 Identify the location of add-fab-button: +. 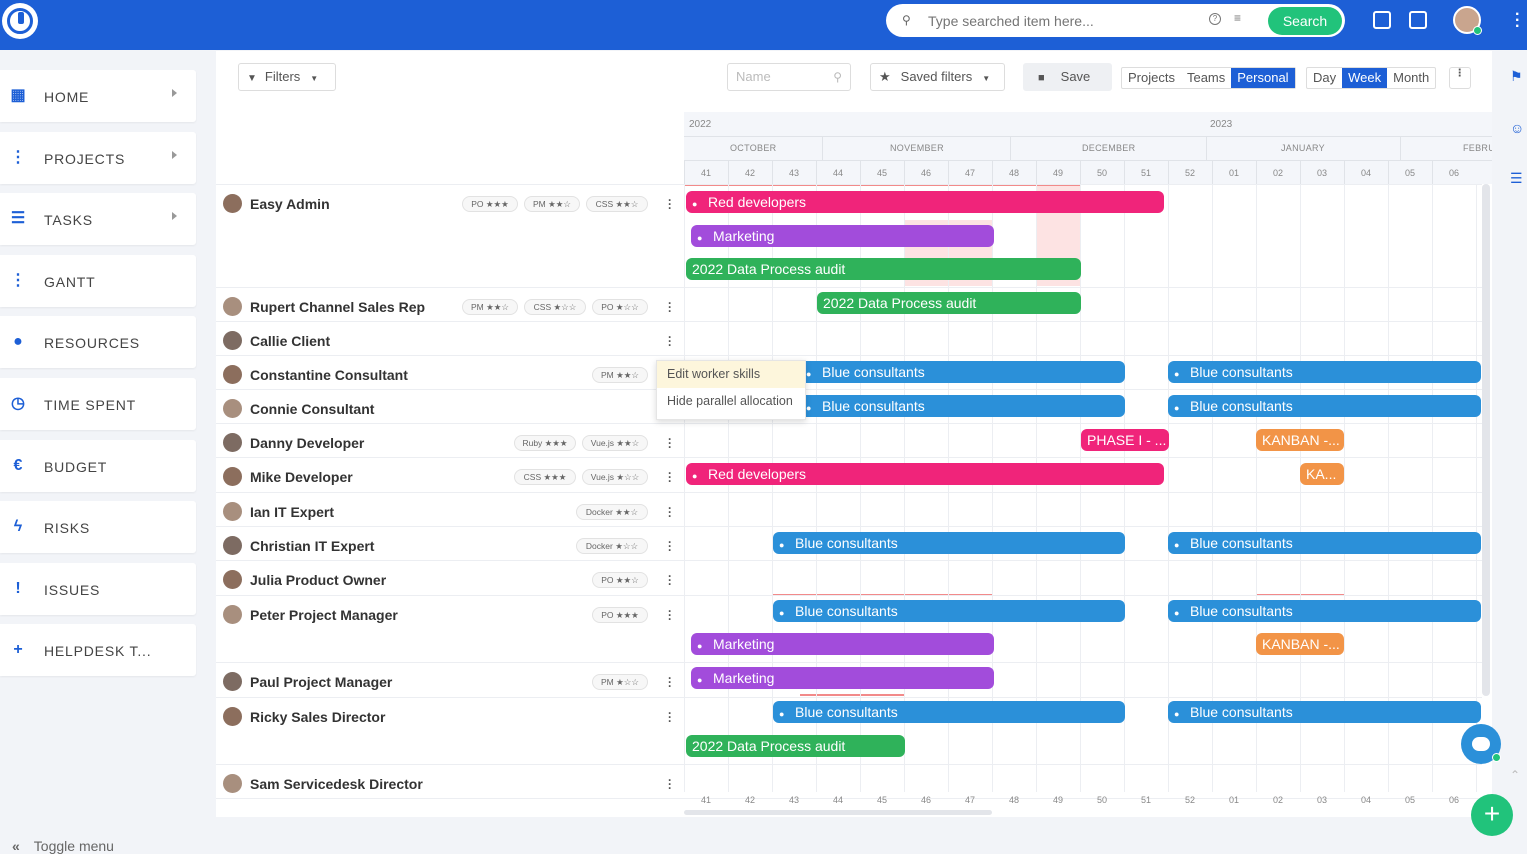
(1492, 815).